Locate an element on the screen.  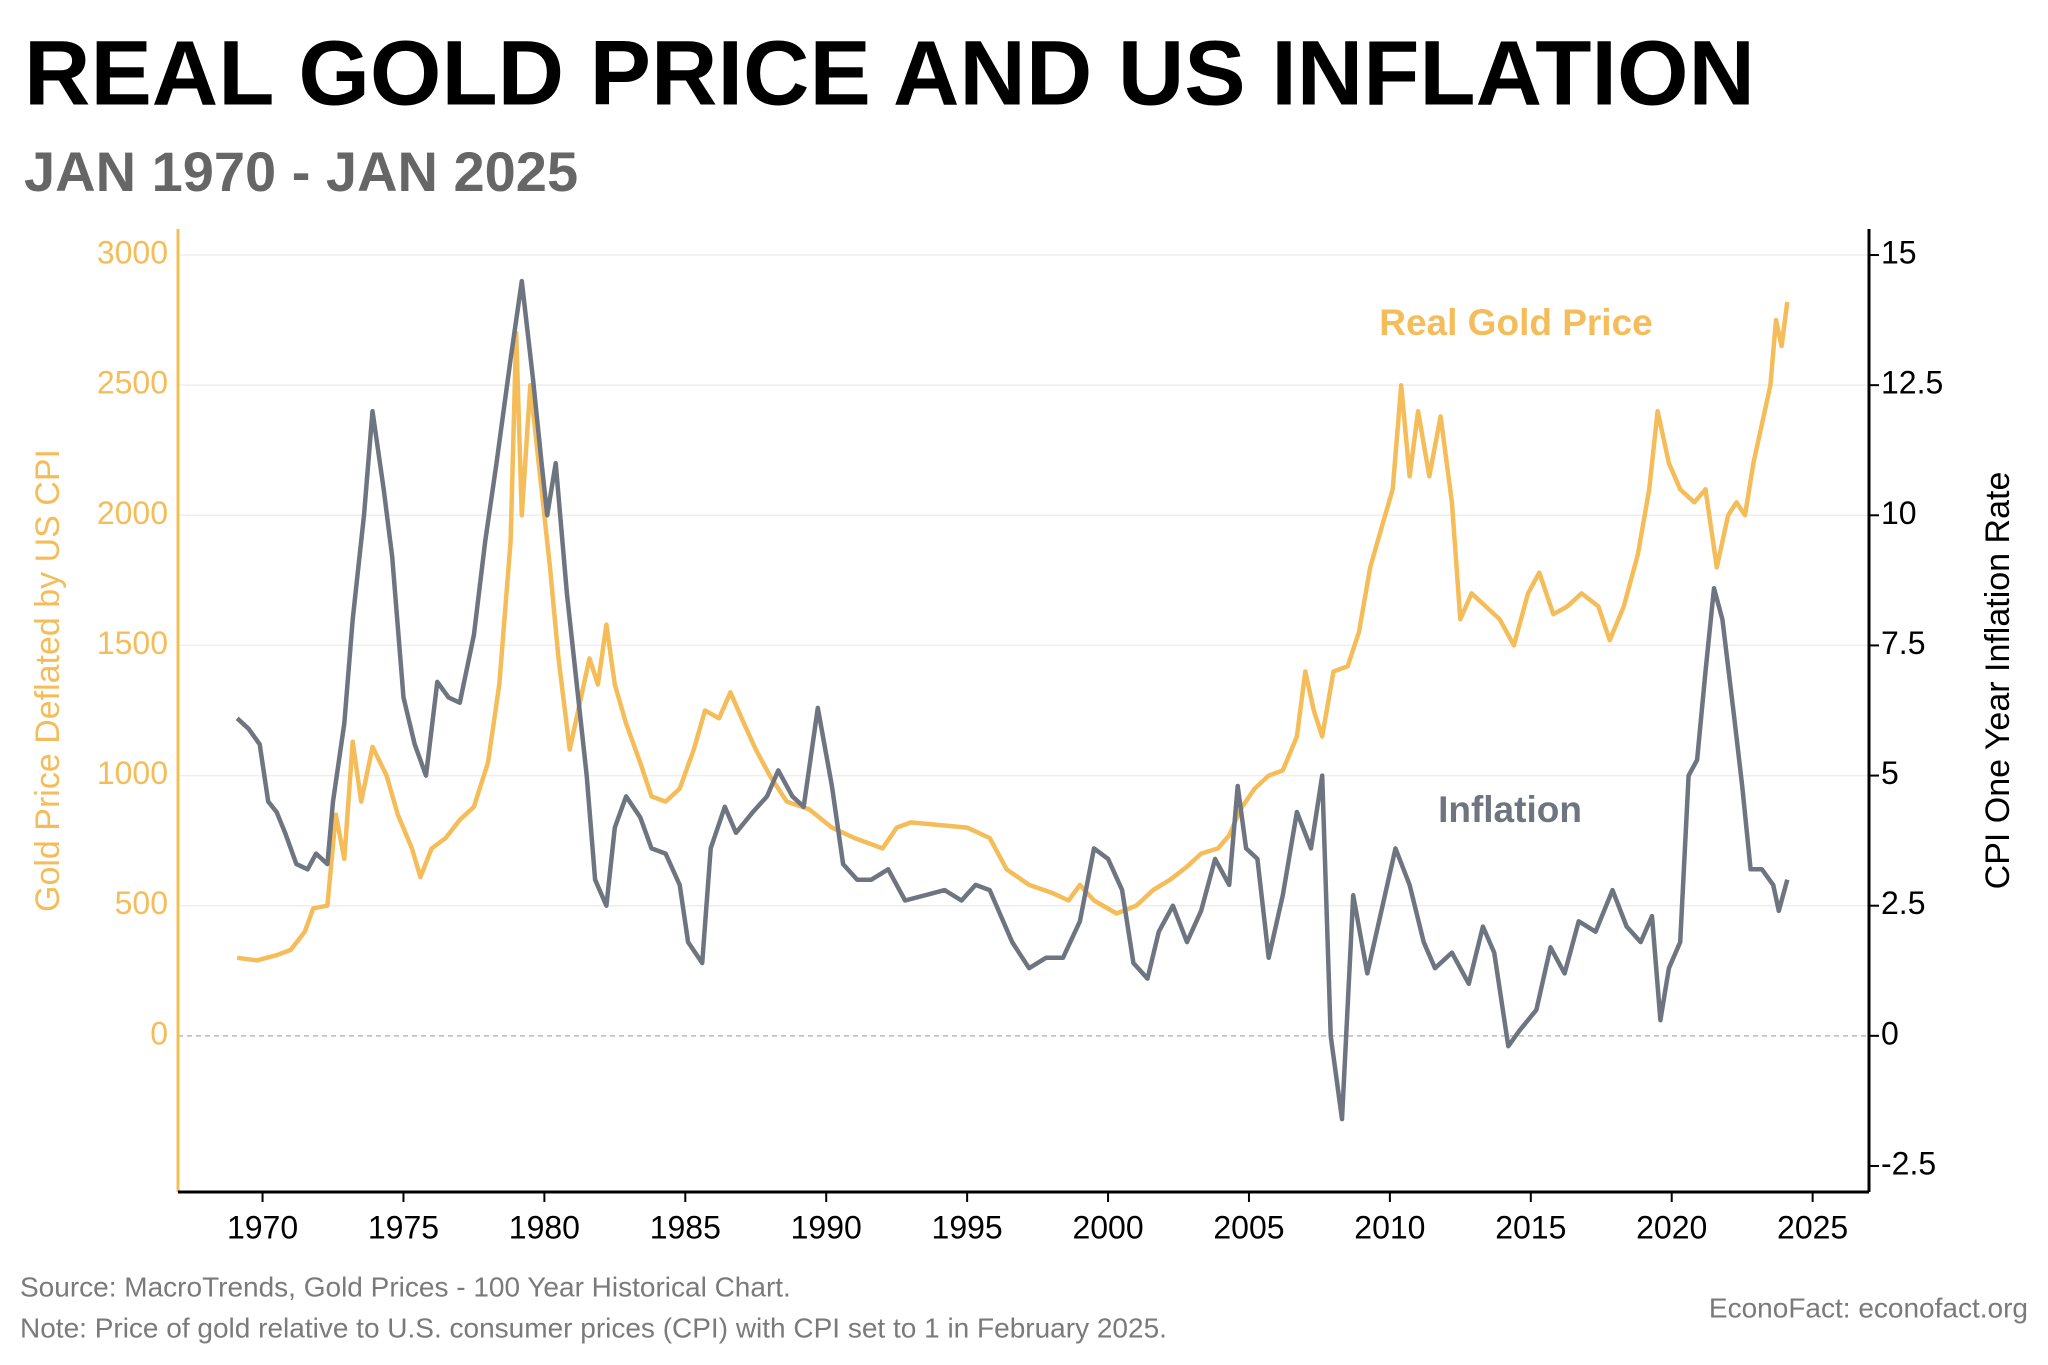
y2-tick-label: 7.5 is located at coordinates (1903, 643).